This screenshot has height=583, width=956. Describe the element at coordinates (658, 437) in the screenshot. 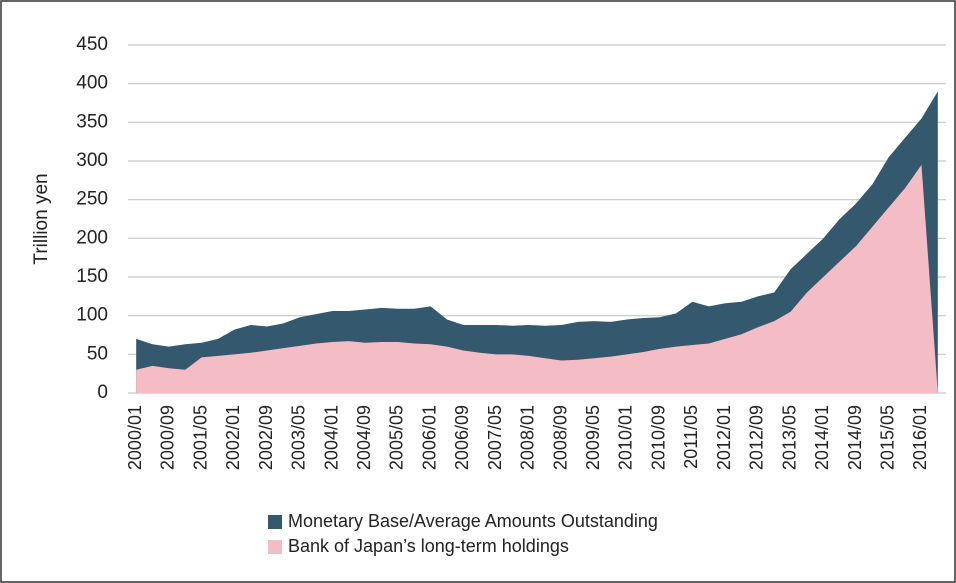

I see `x-tick-label: 2010/09` at that location.